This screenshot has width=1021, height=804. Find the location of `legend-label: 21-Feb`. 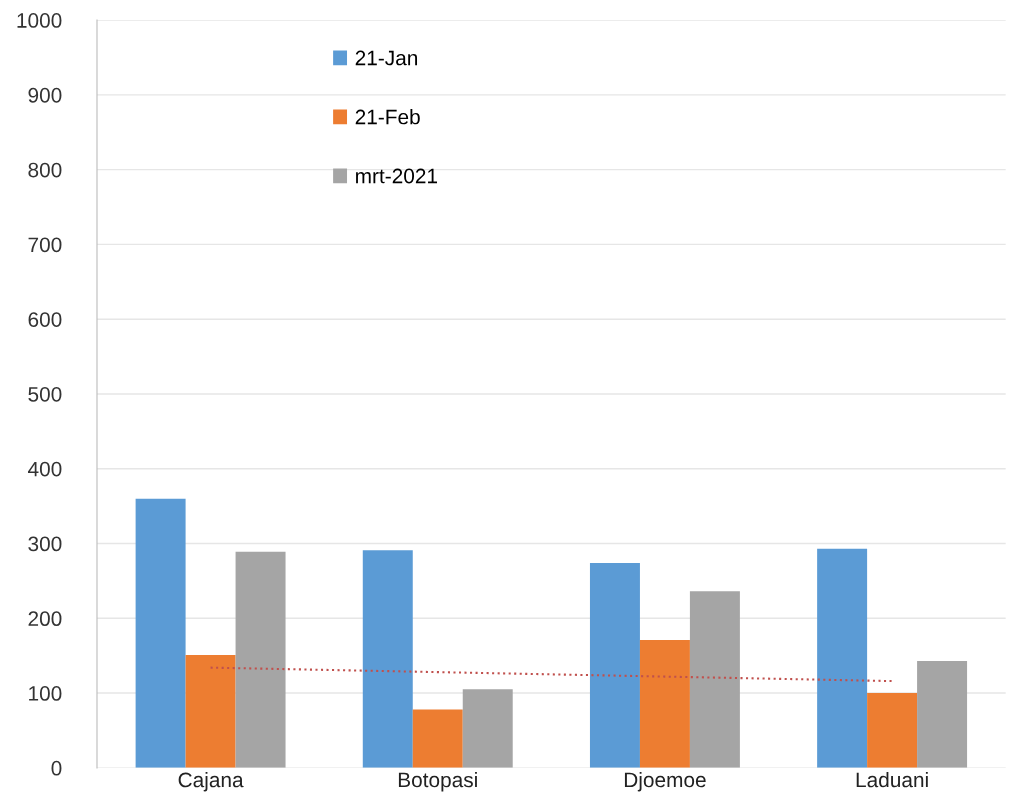

legend-label: 21-Feb is located at coordinates (387, 117).